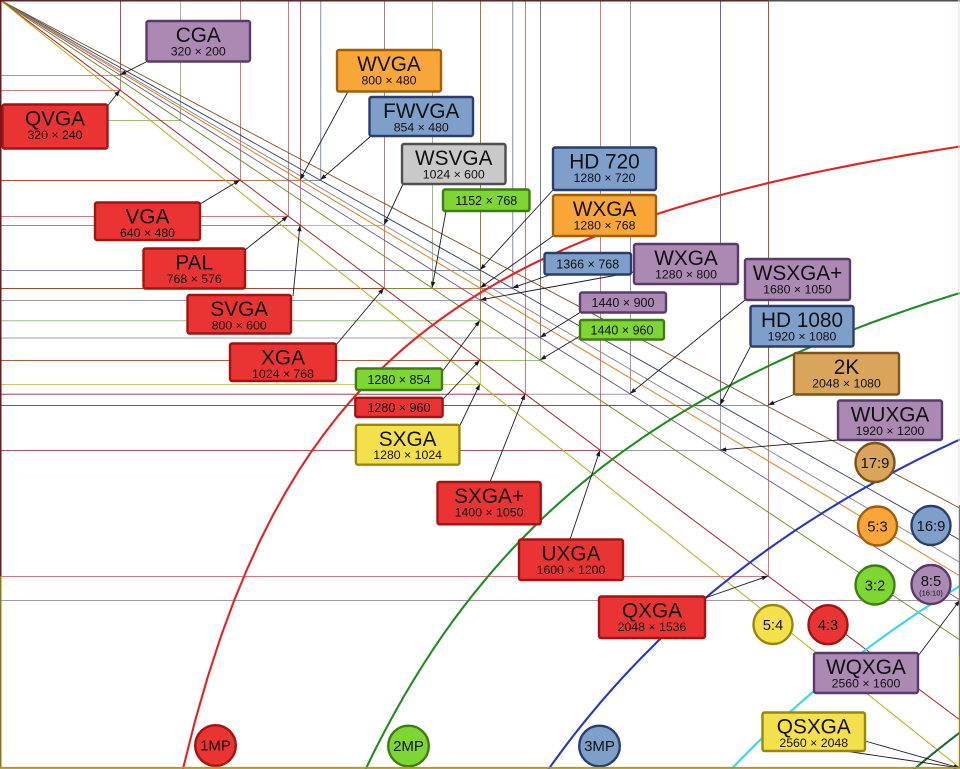 Image resolution: width=960 pixels, height=769 pixels. What do you see at coordinates (847, 367) in the screenshot?
I see `svg-text: 2K` at bounding box center [847, 367].